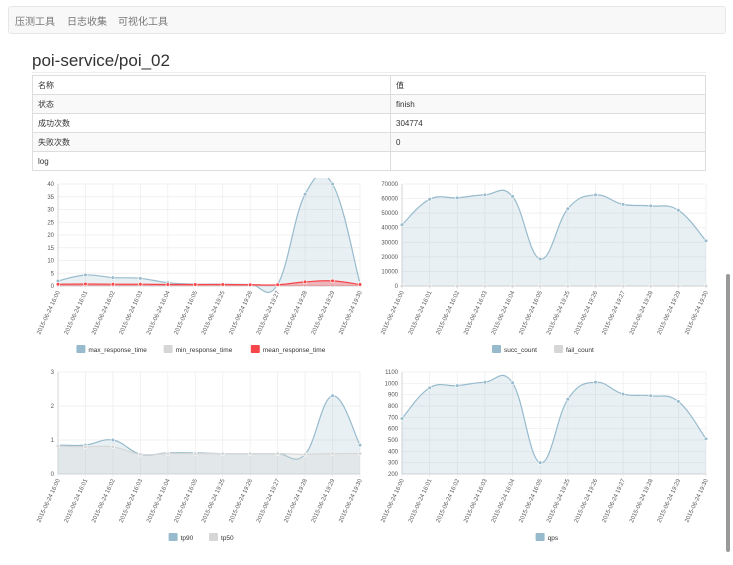 This screenshot has height=565, width=733. Describe the element at coordinates (476, 313) in the screenshot. I see `x-tick-label: 2015-06-24 16:03` at that location.